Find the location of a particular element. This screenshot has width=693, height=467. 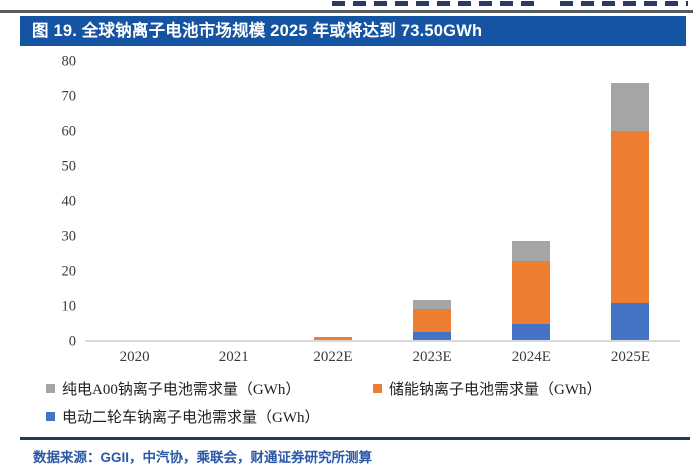

category-slot-2022E is located at coordinates (332, 201).